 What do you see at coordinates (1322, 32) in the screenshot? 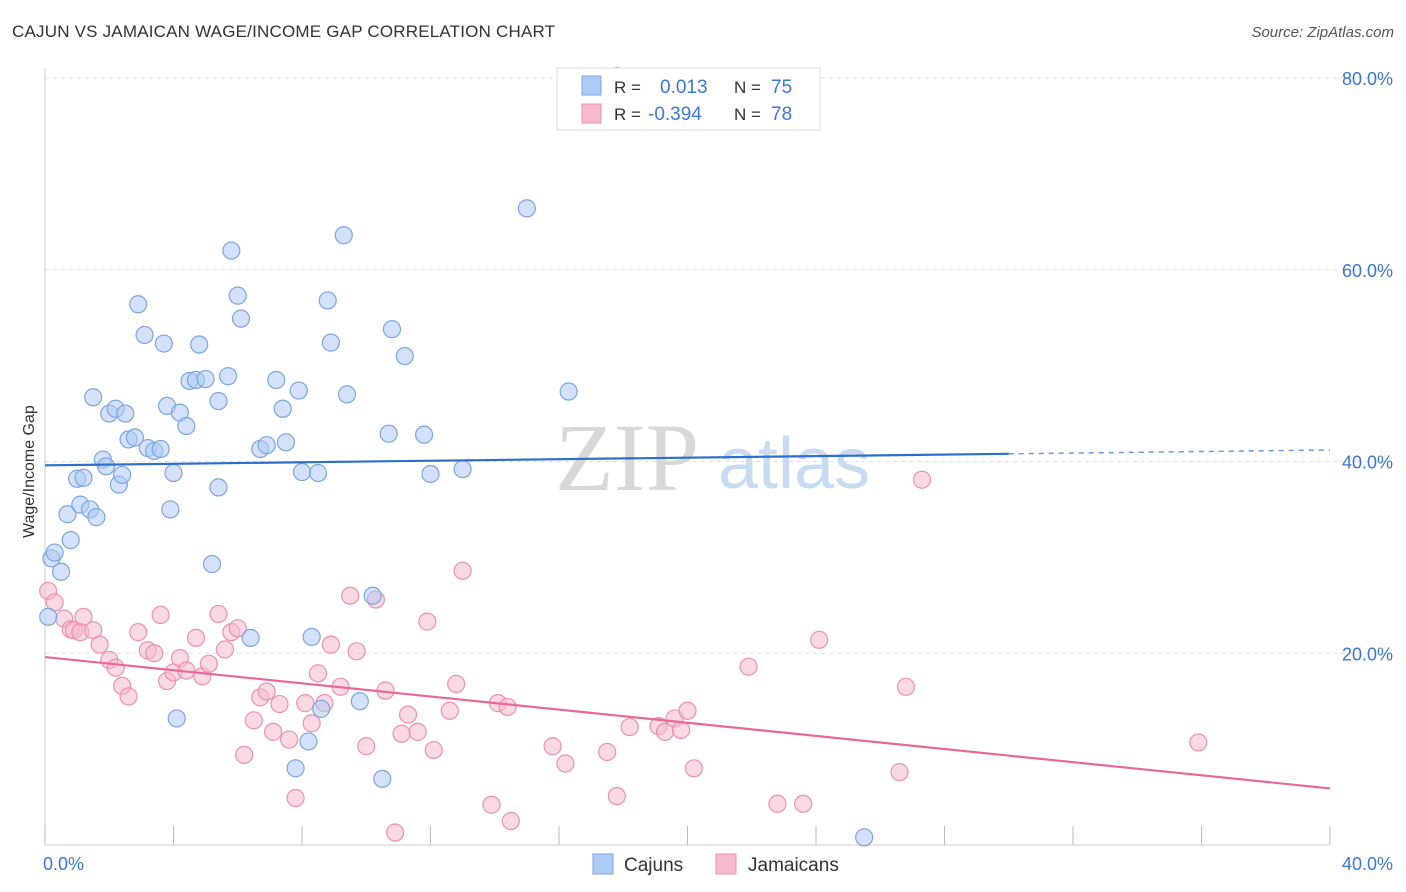
I see `source-label: Source: ZipAtlas.com` at bounding box center [1322, 32].